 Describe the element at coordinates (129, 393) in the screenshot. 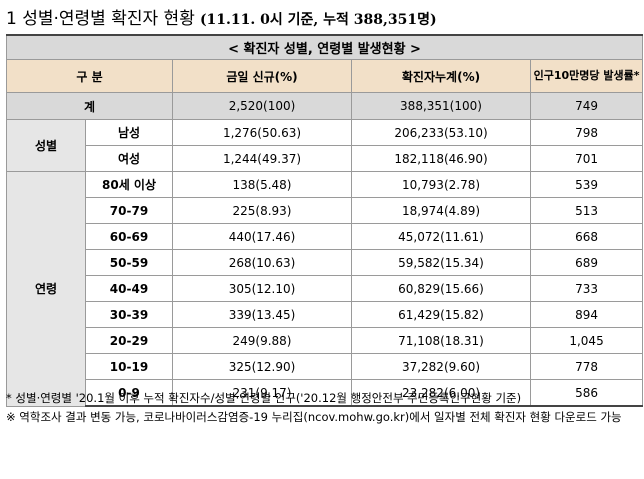

I see `row-label: 0-9` at that location.